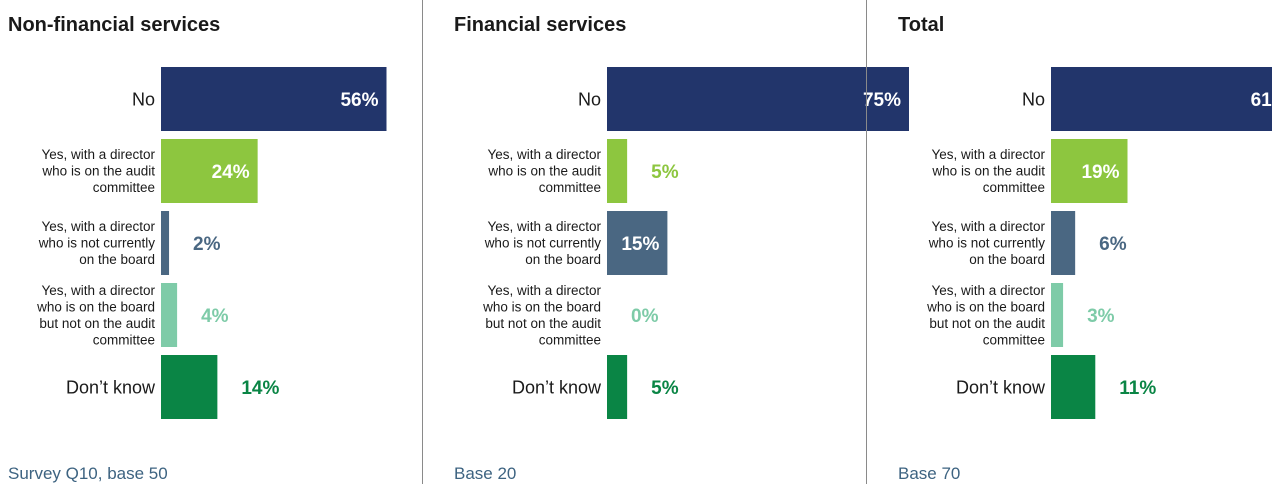 This screenshot has width=1272, height=487. I want to click on value-label: 3%, so click(1101, 316).